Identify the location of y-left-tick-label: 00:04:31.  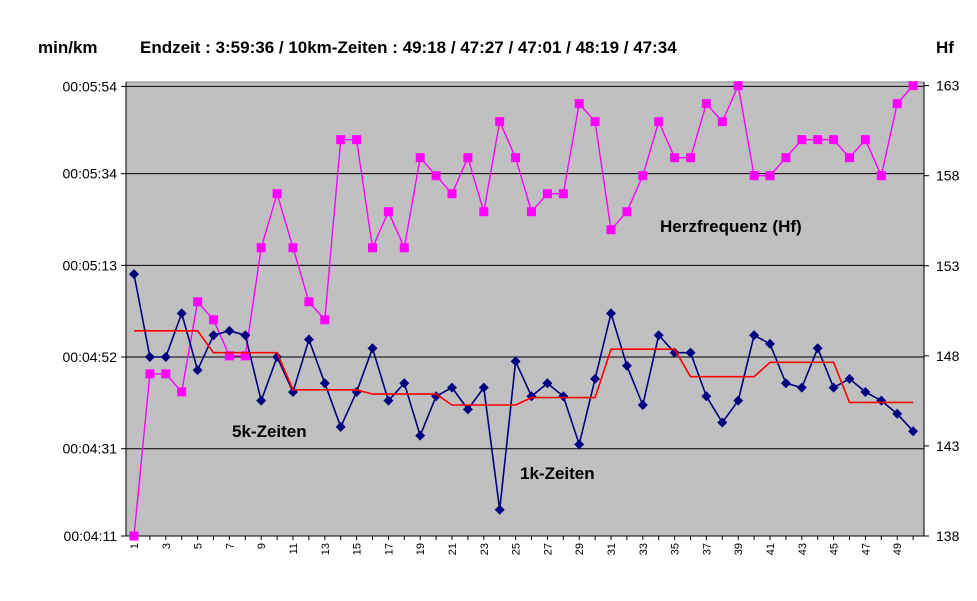
(90, 449).